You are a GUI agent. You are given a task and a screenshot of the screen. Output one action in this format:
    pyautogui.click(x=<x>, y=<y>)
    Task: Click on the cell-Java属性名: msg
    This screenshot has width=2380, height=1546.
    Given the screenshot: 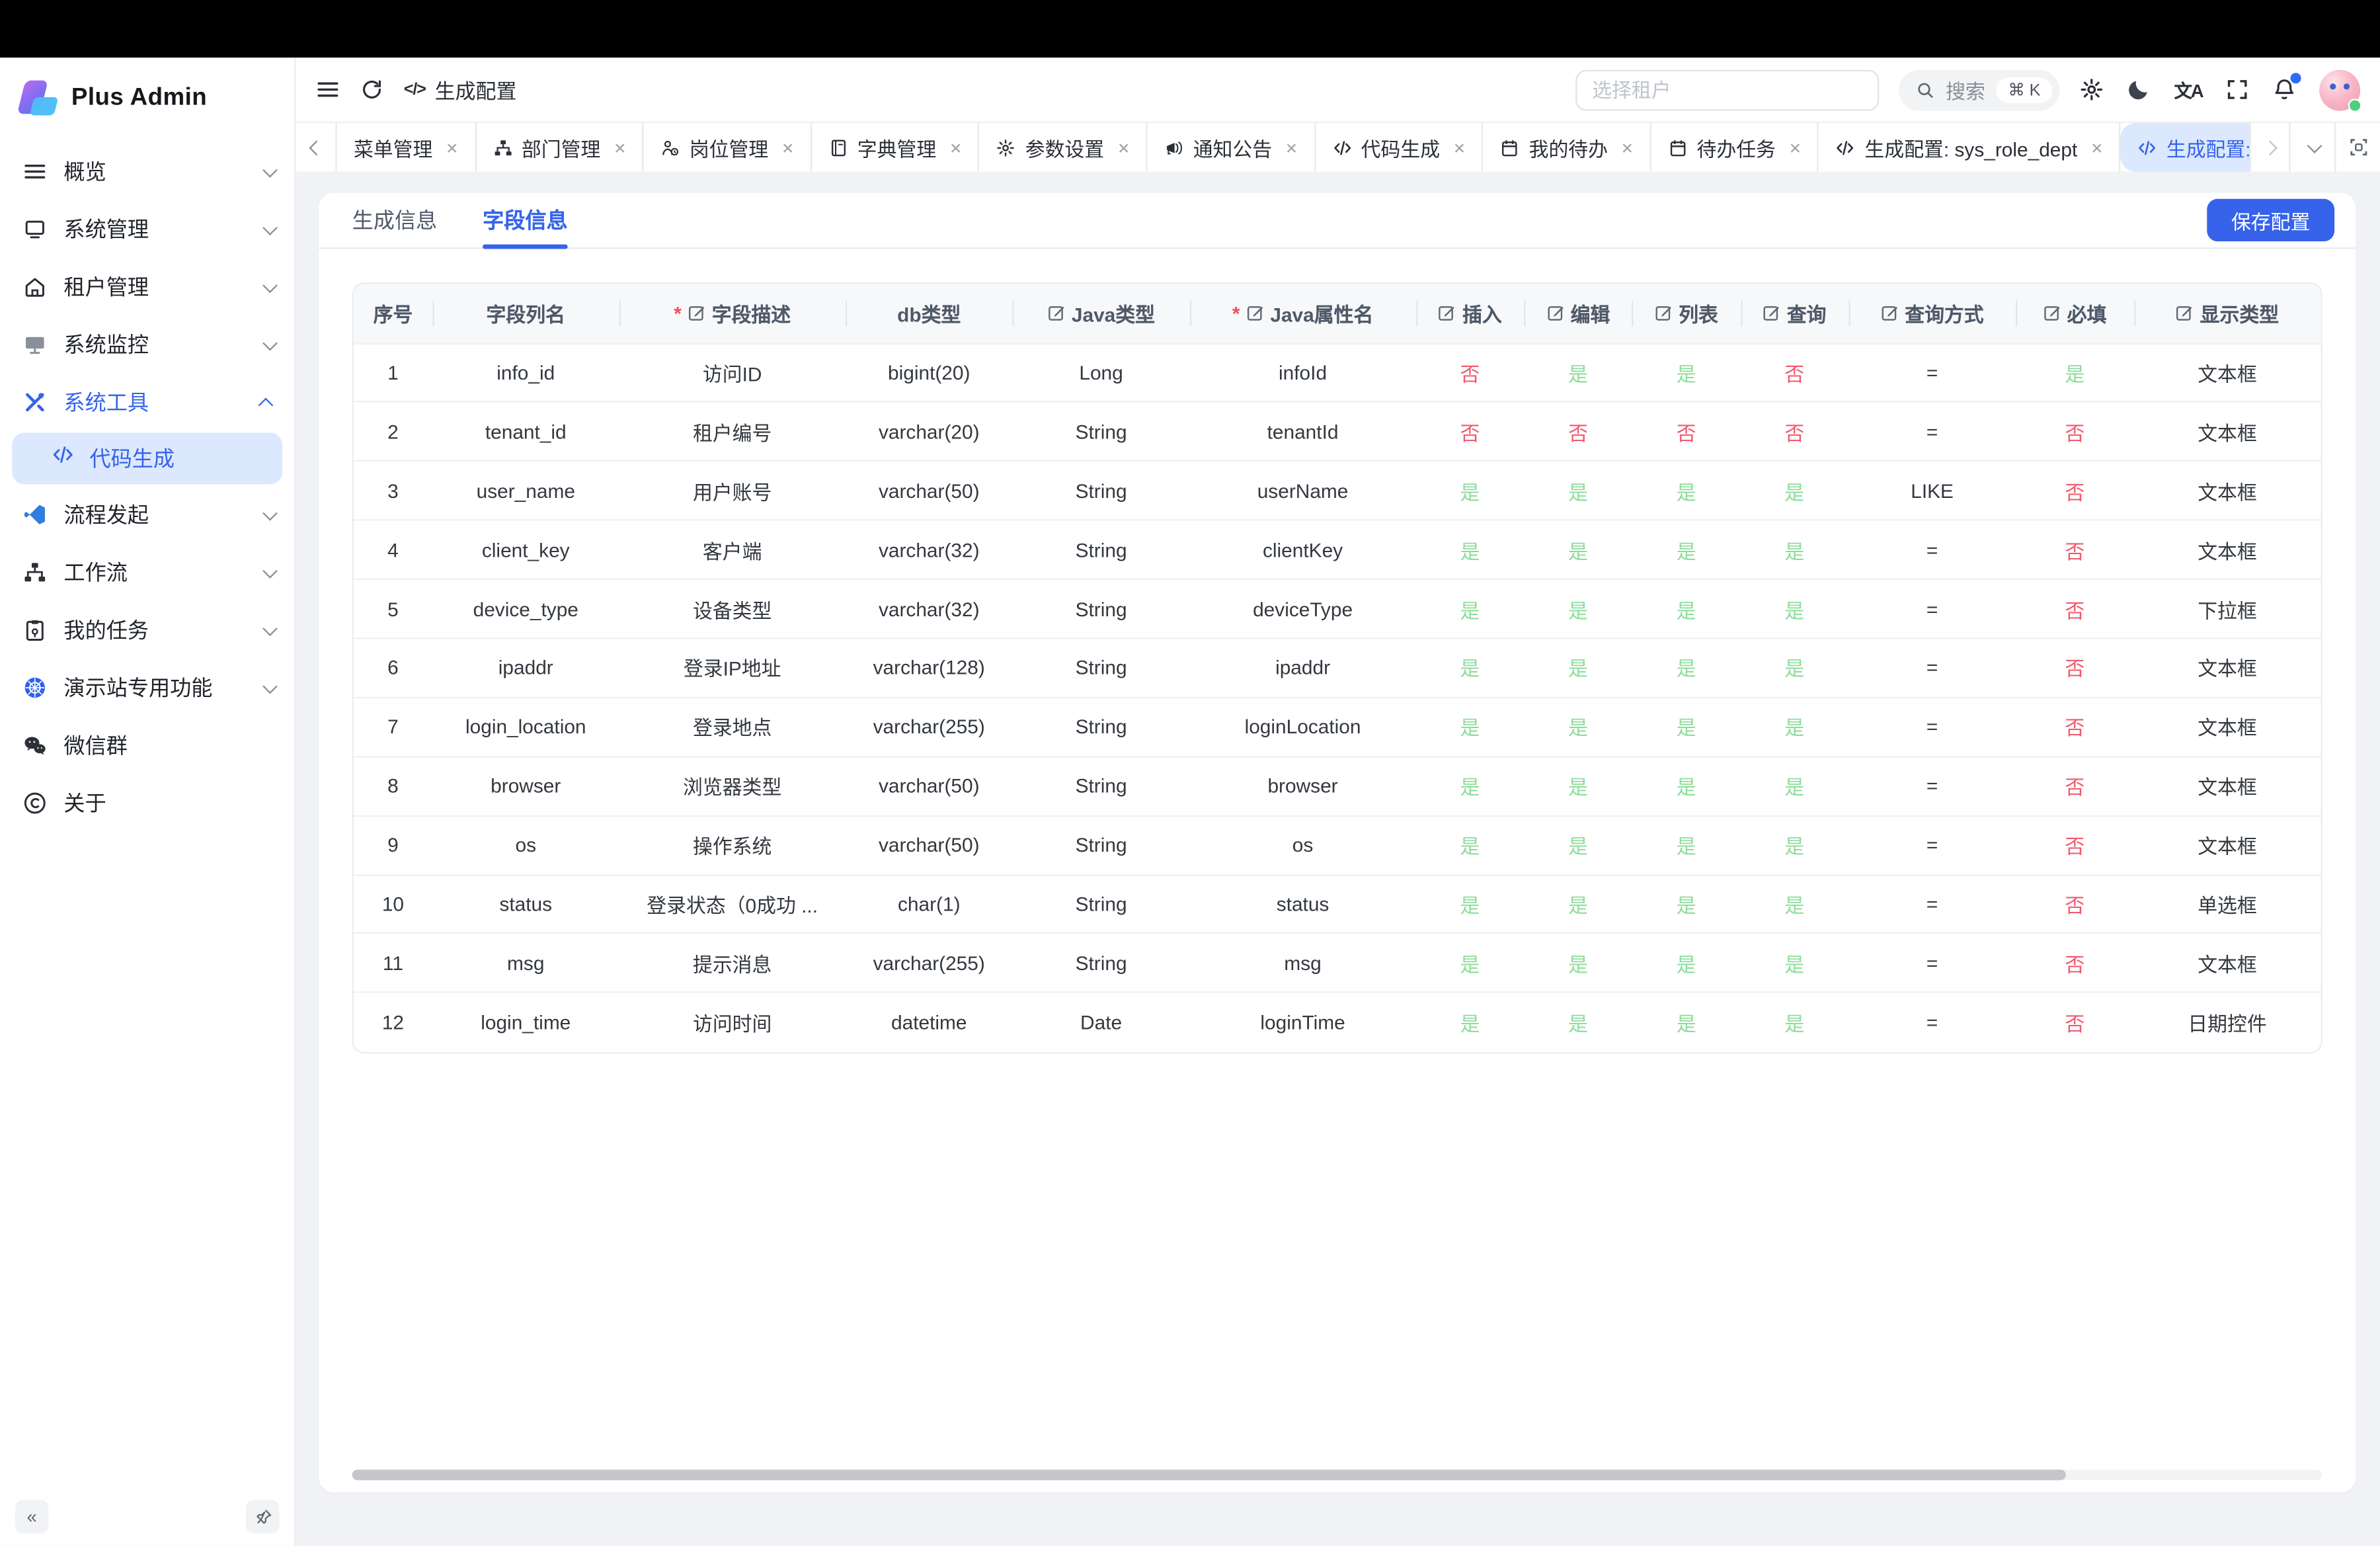 What is the action you would take?
    pyautogui.click(x=1302, y=962)
    